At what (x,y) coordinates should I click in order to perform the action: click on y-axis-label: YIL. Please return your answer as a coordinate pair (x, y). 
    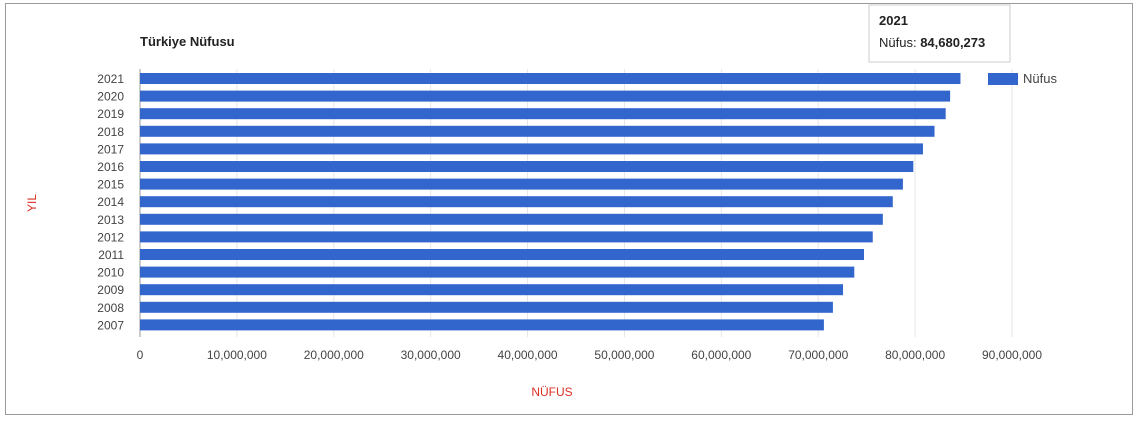
    Looking at the image, I should click on (32, 203).